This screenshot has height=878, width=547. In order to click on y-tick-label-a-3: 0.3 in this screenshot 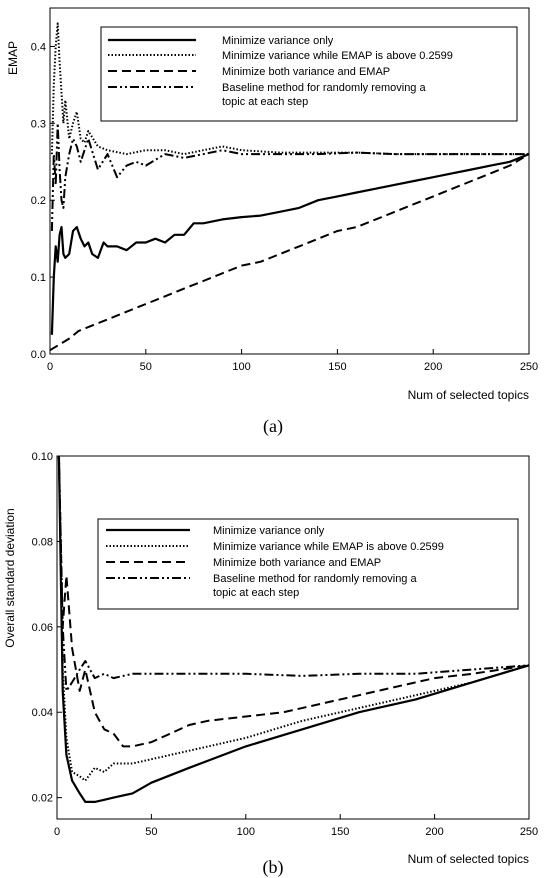, I will do `click(38, 124)`.